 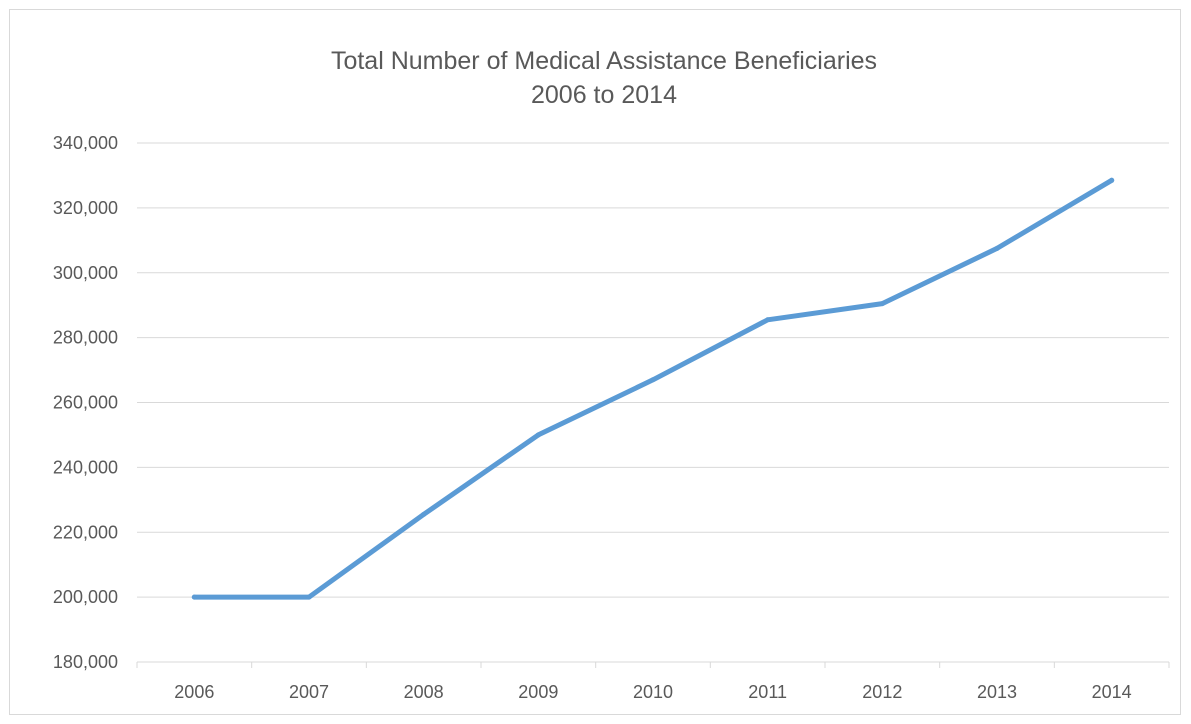 What do you see at coordinates (85, 662) in the screenshot?
I see `y-tick-label: 180,000` at bounding box center [85, 662].